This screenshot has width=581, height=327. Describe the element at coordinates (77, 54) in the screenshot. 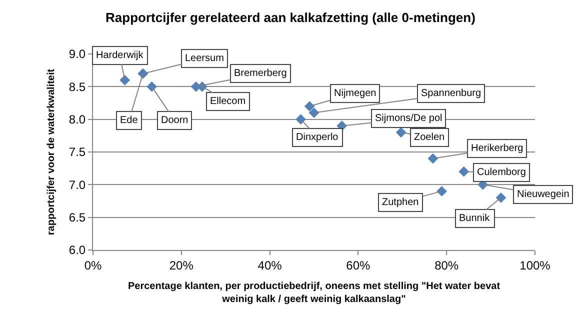

I see `y-tick-label: 9.0` at that location.